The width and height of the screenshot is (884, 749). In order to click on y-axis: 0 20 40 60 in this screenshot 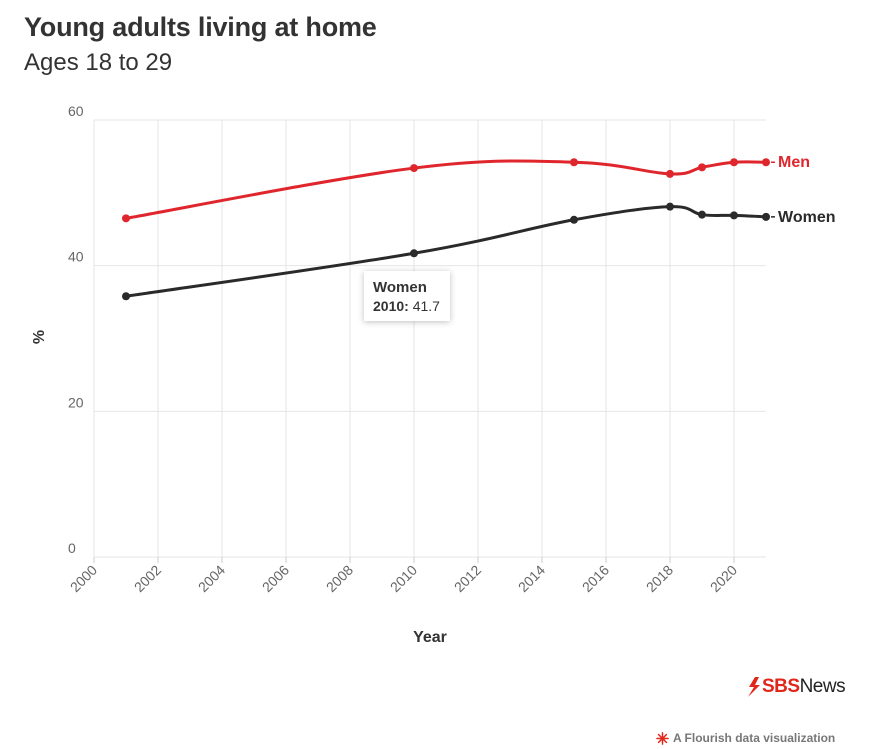, I will do `click(76, 329)`.